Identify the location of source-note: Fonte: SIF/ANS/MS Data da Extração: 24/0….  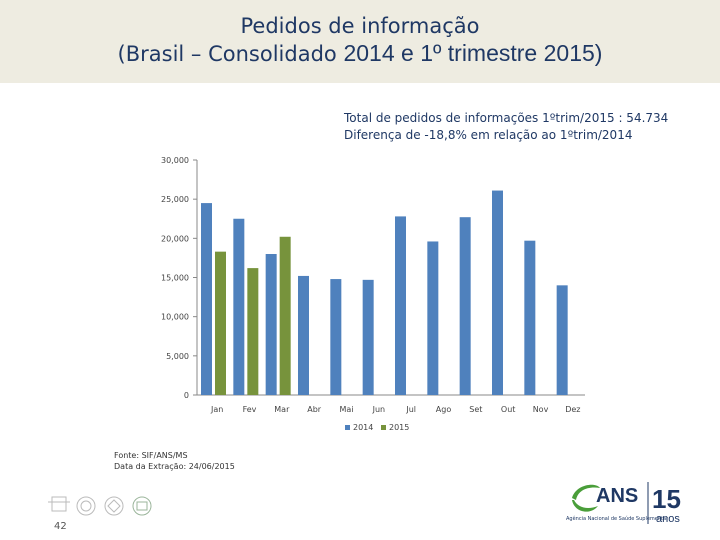
(174, 461).